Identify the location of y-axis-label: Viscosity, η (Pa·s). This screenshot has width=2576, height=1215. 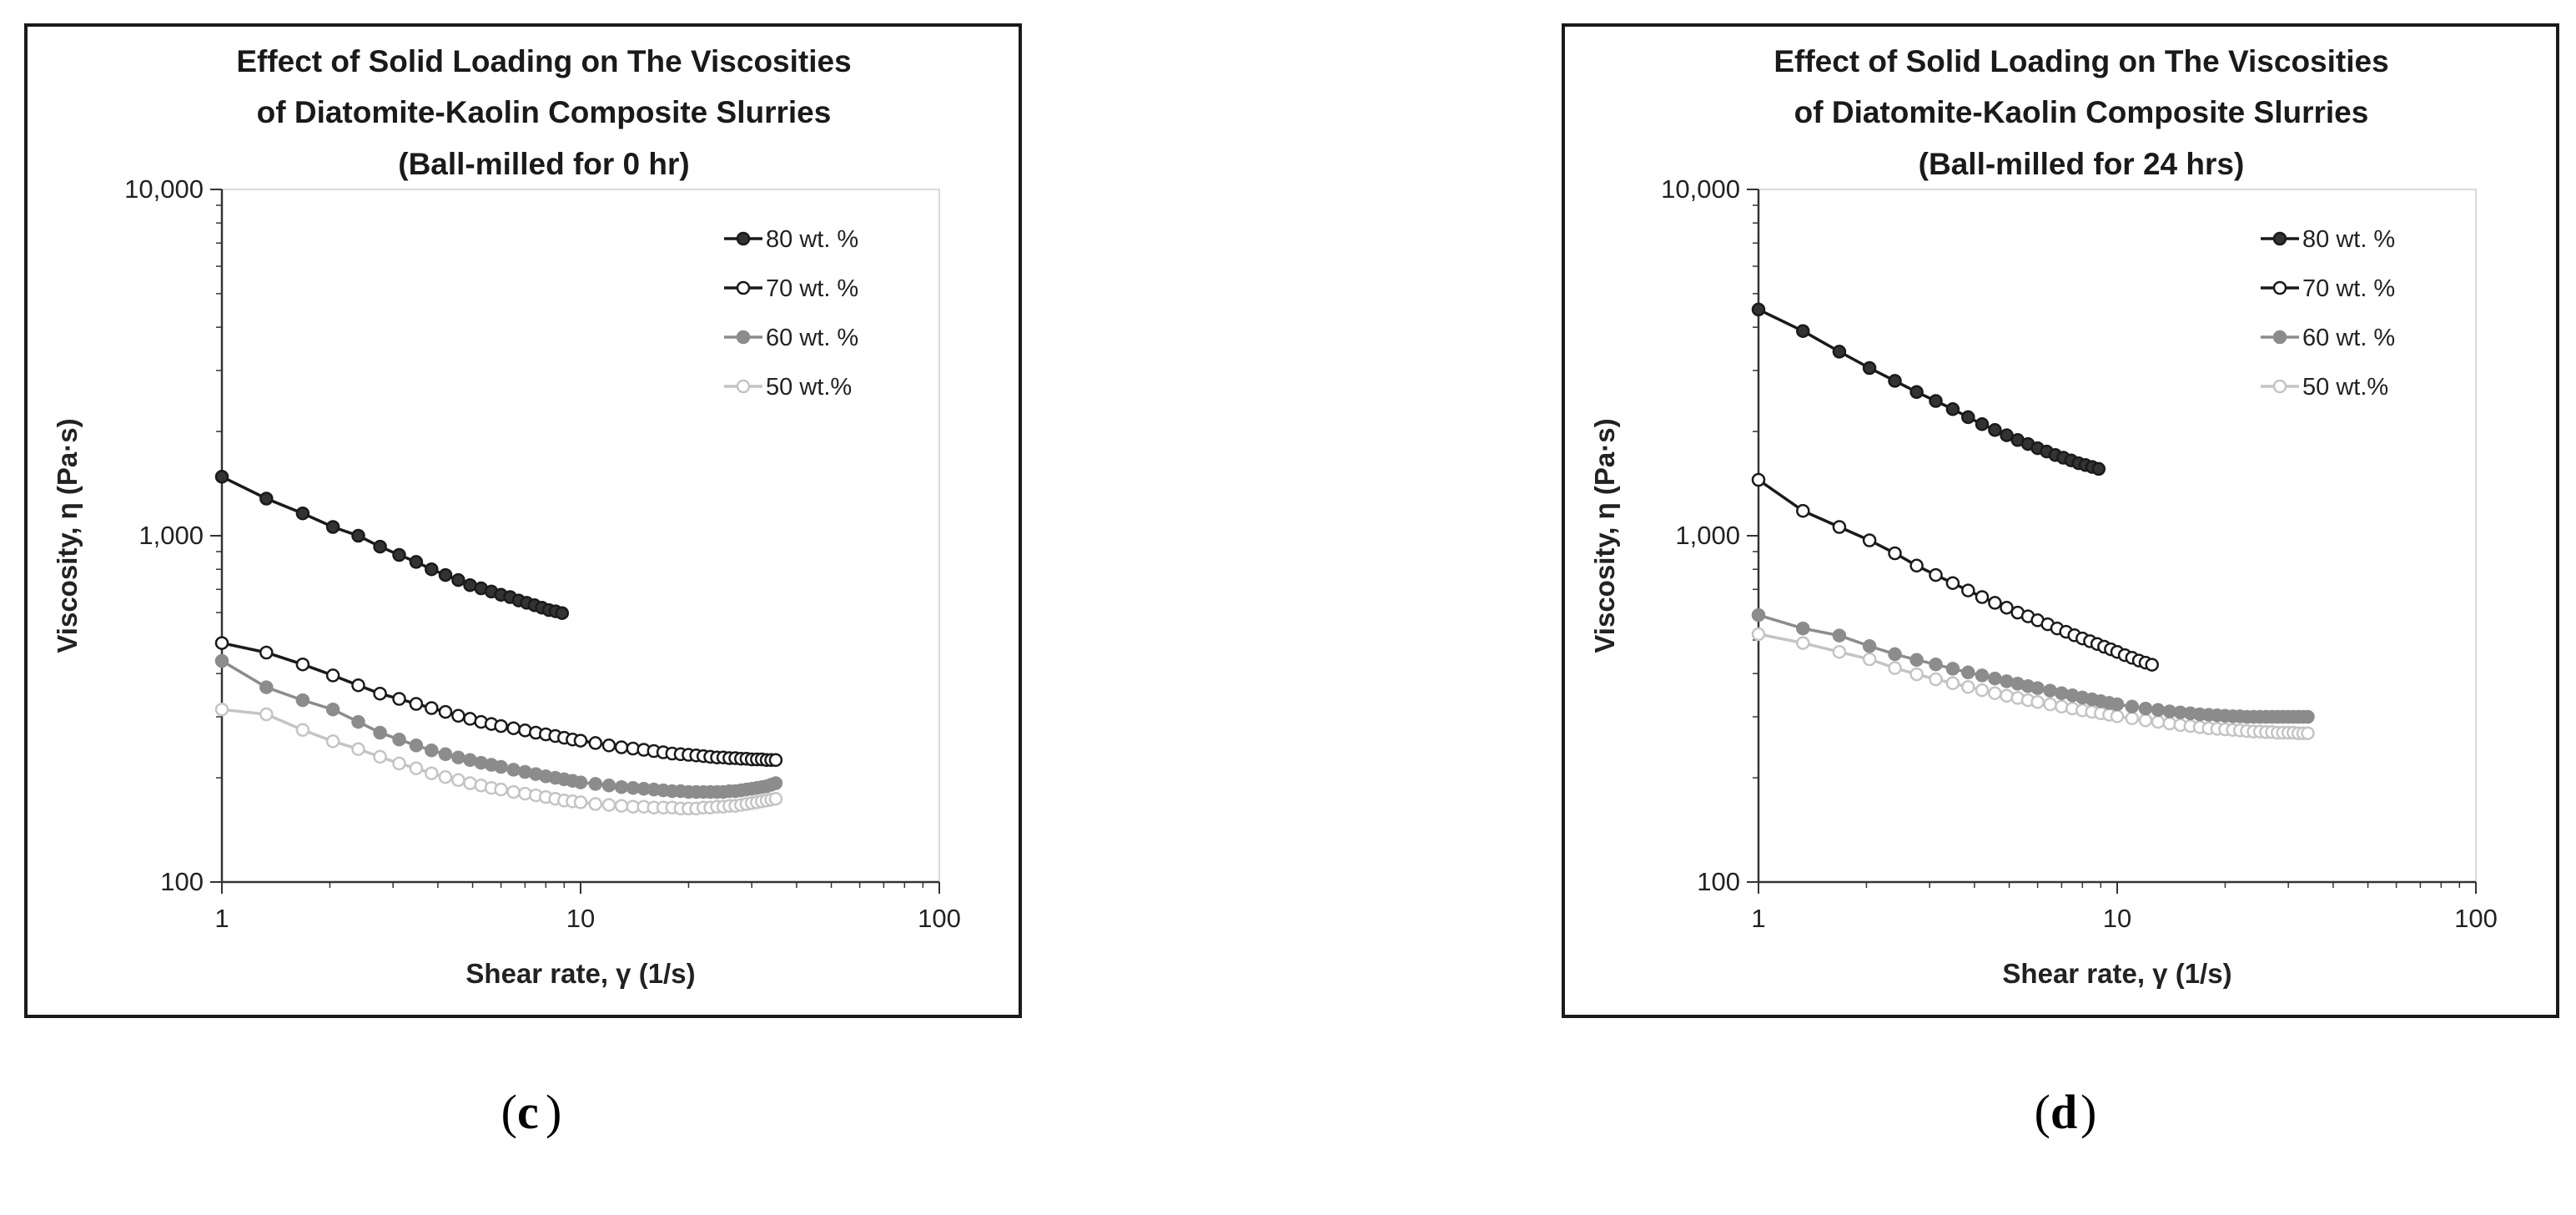
(67, 535).